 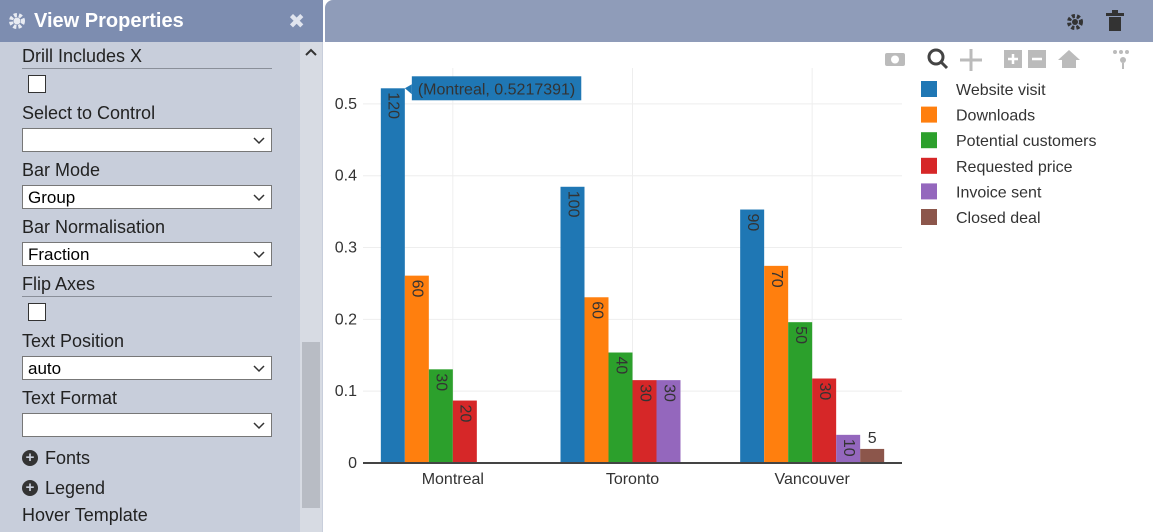 I want to click on scroll-up, so click(x=311, y=52).